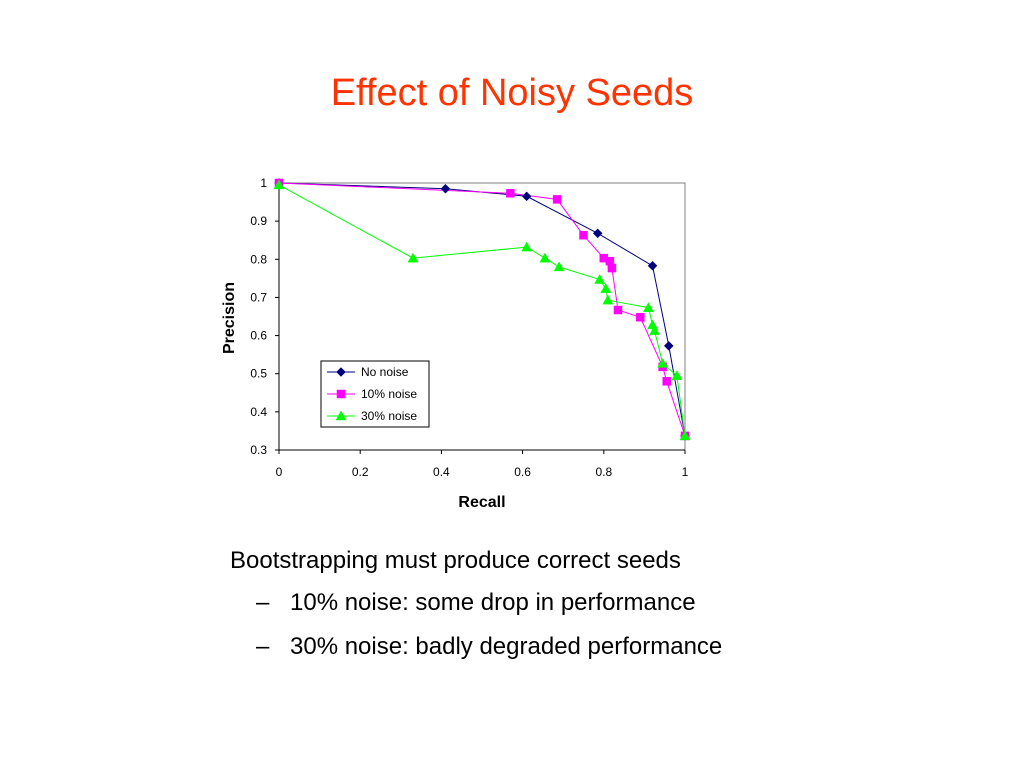  I want to click on x-tick-label: 0, so click(279, 472).